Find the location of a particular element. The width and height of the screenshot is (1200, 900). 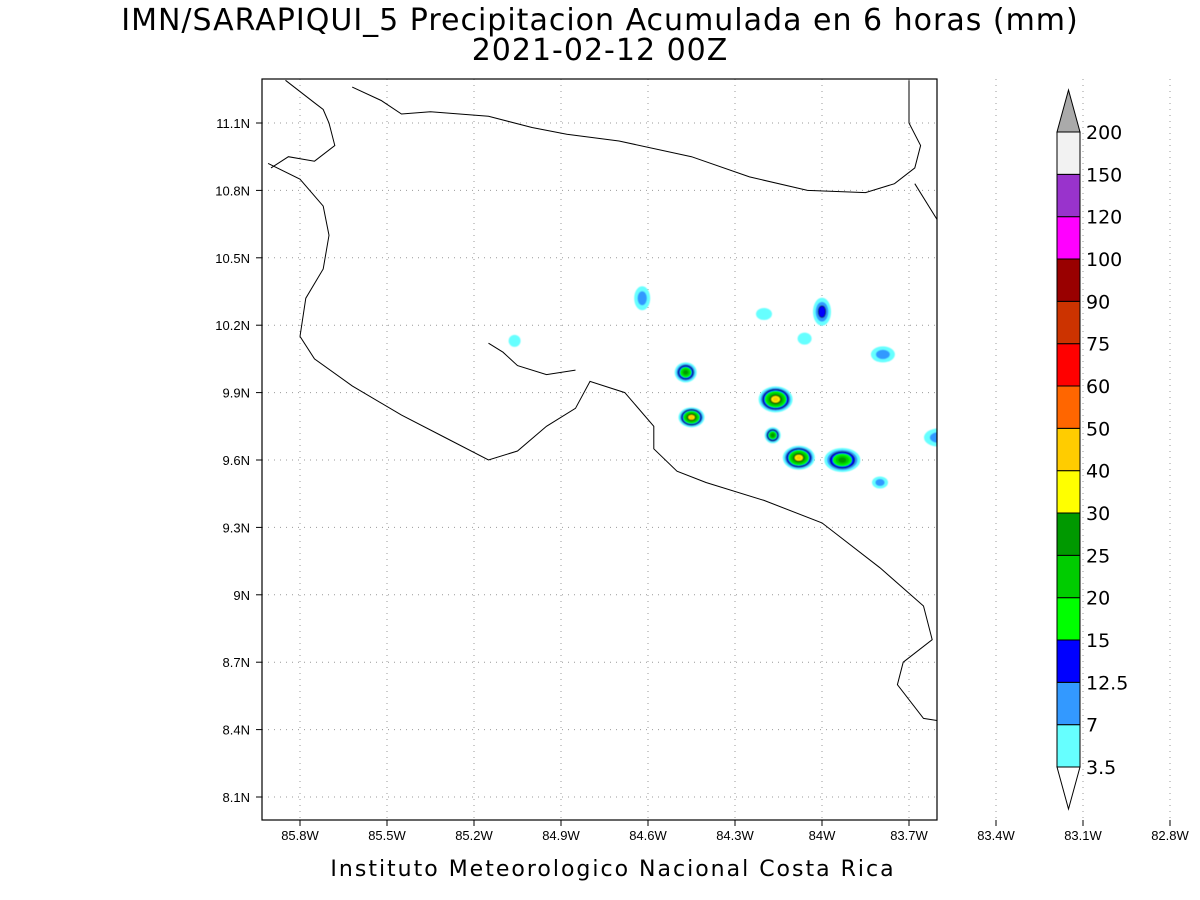

lon-label: 84.9W is located at coordinates (561, 835).